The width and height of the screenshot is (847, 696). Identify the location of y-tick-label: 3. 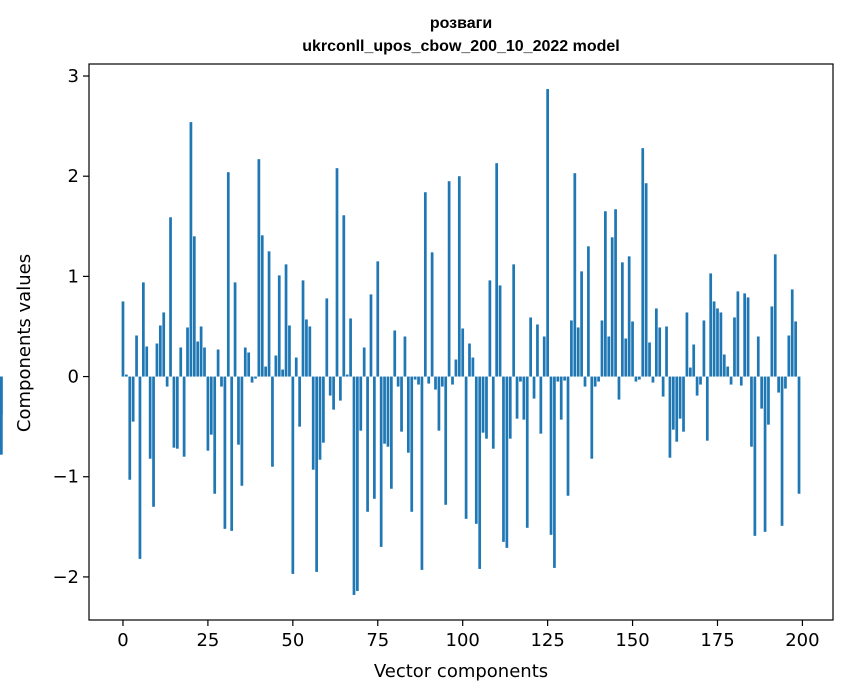
(73, 76).